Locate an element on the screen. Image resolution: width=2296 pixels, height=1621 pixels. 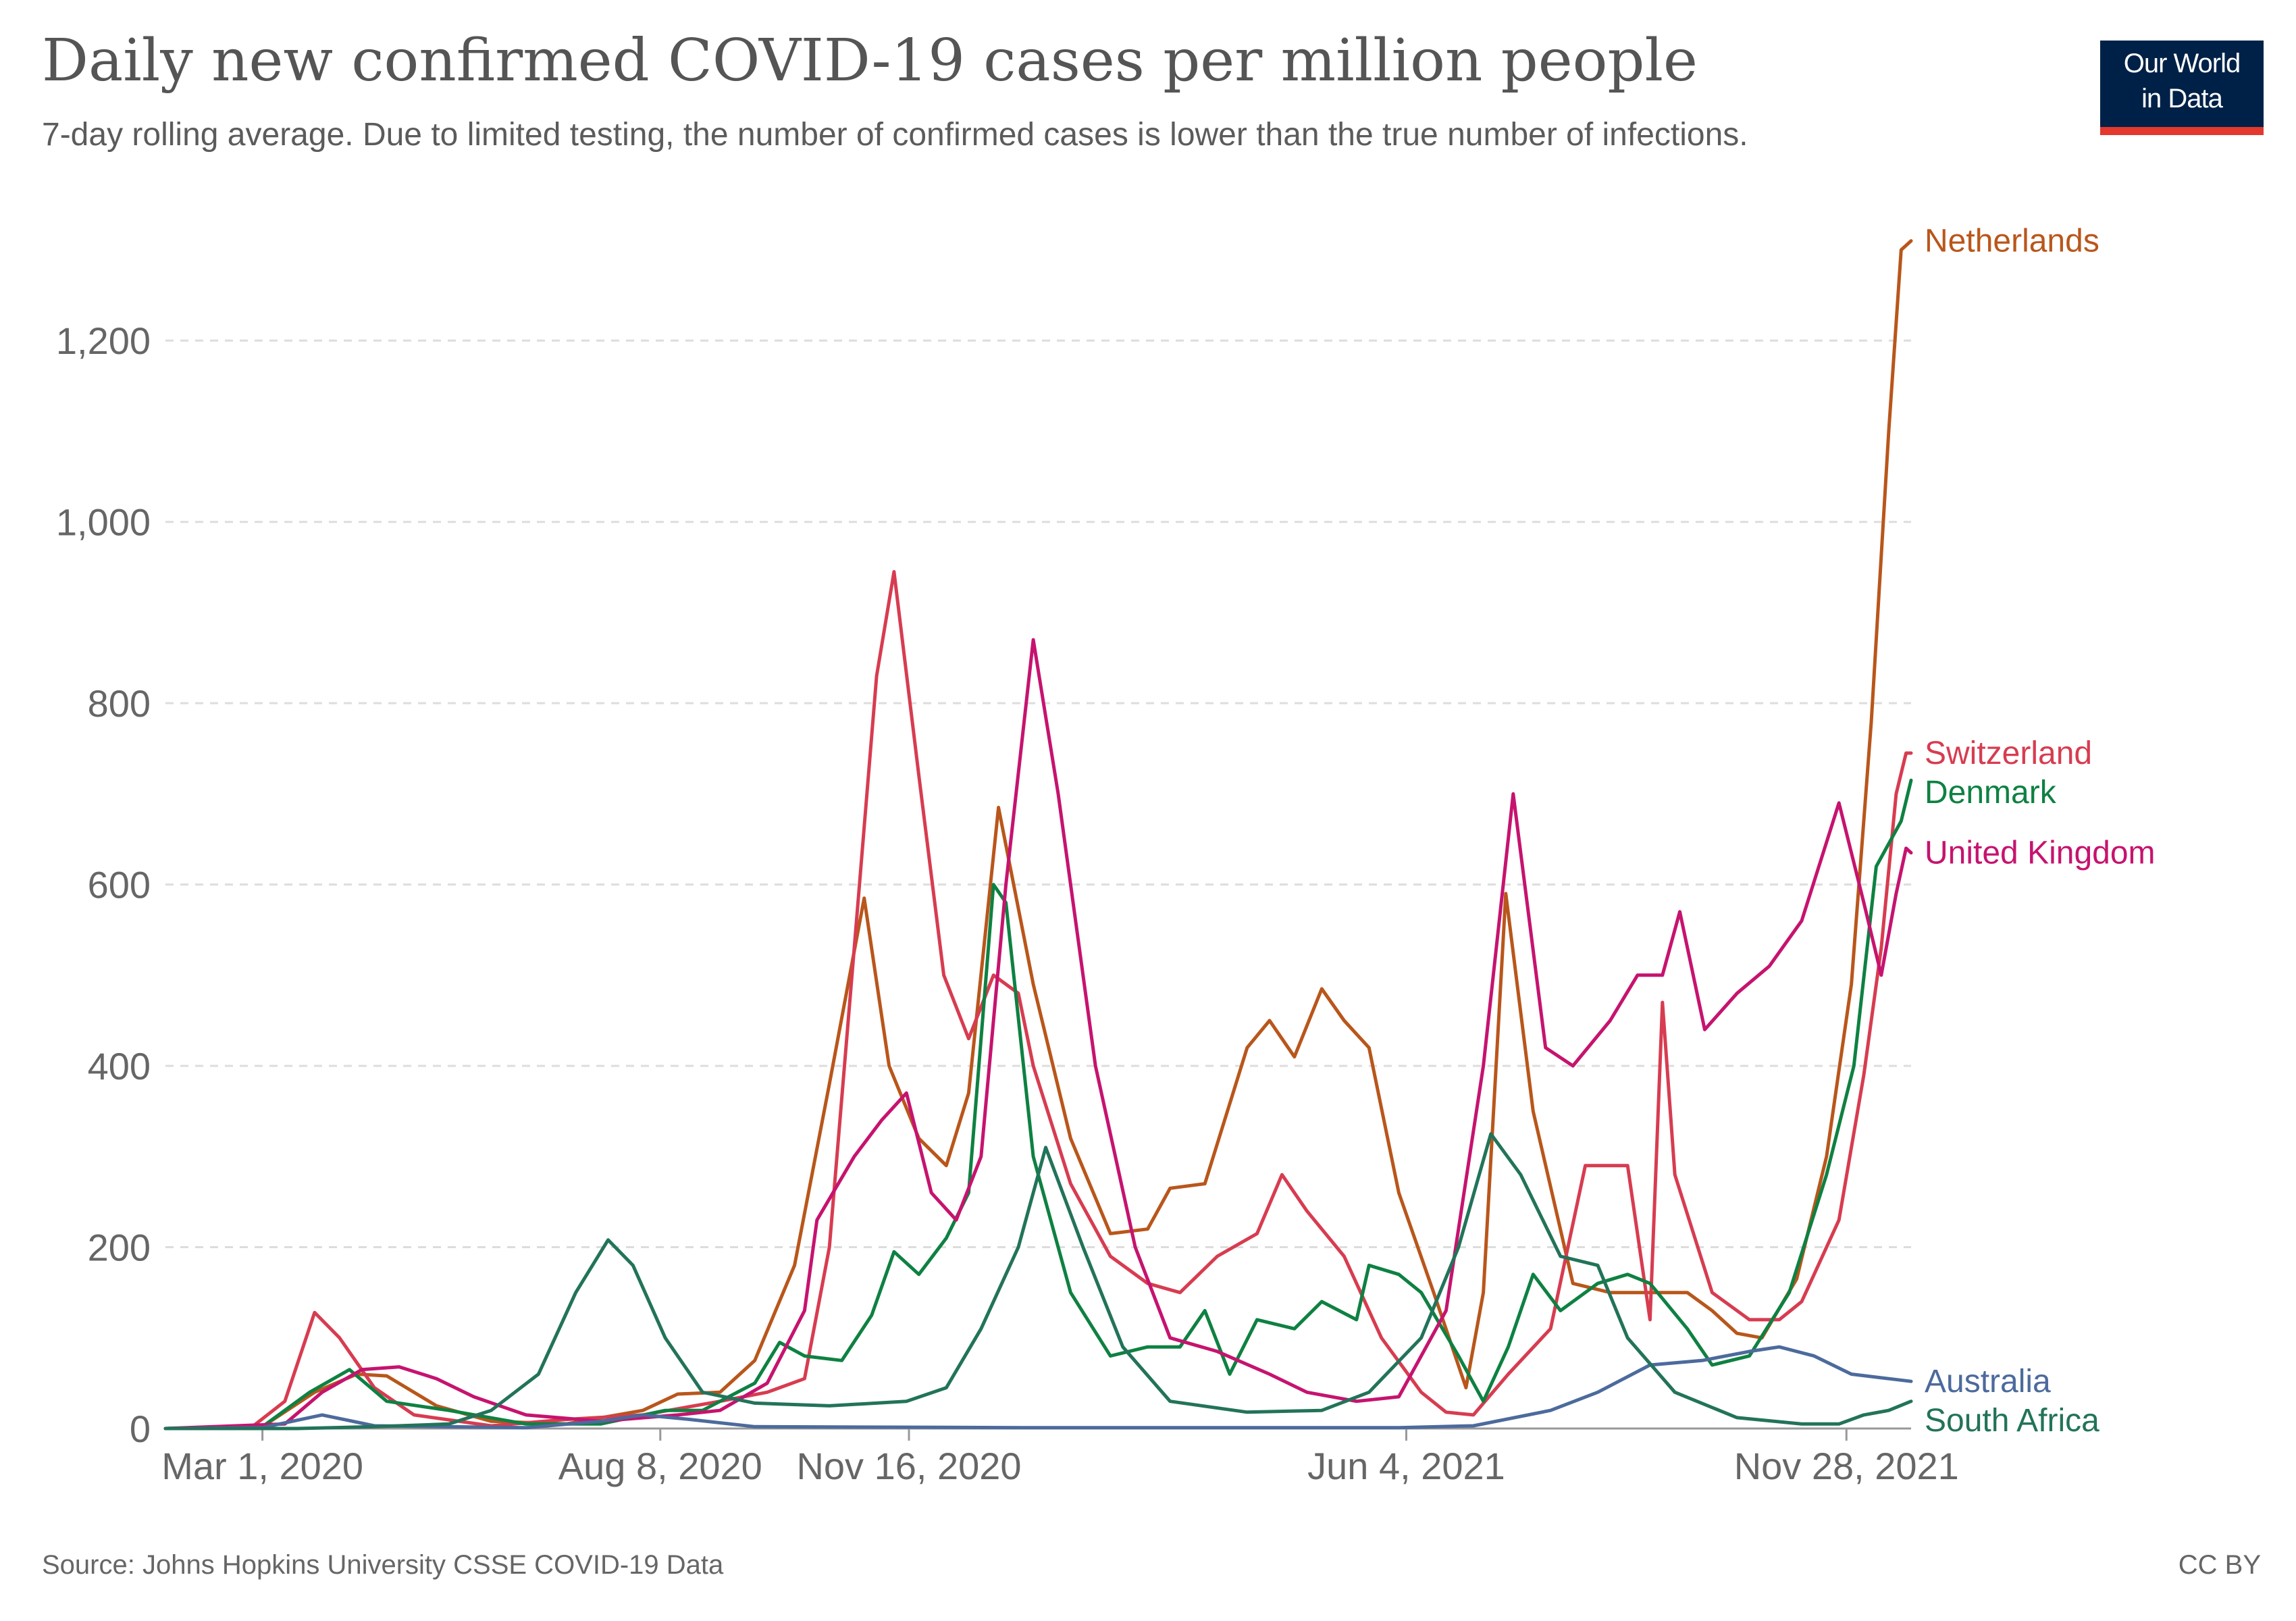
owid-logo: Our World in Data is located at coordinates (2182, 88).